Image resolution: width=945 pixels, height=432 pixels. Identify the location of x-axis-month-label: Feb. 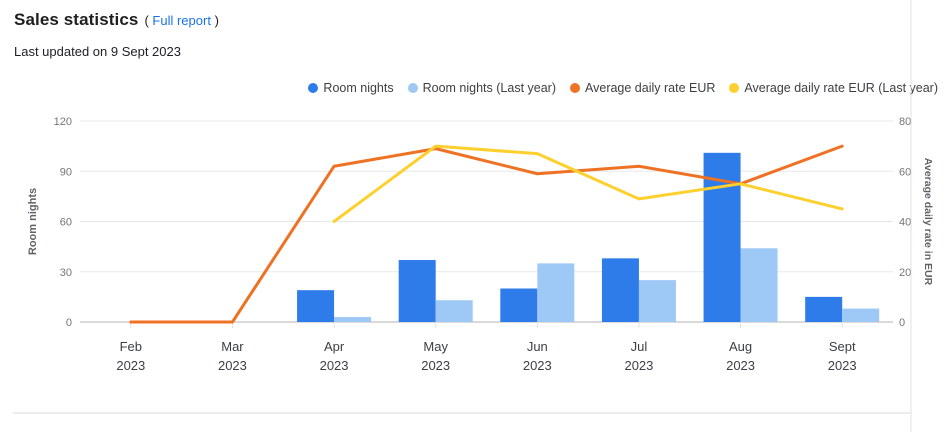
(131, 346).